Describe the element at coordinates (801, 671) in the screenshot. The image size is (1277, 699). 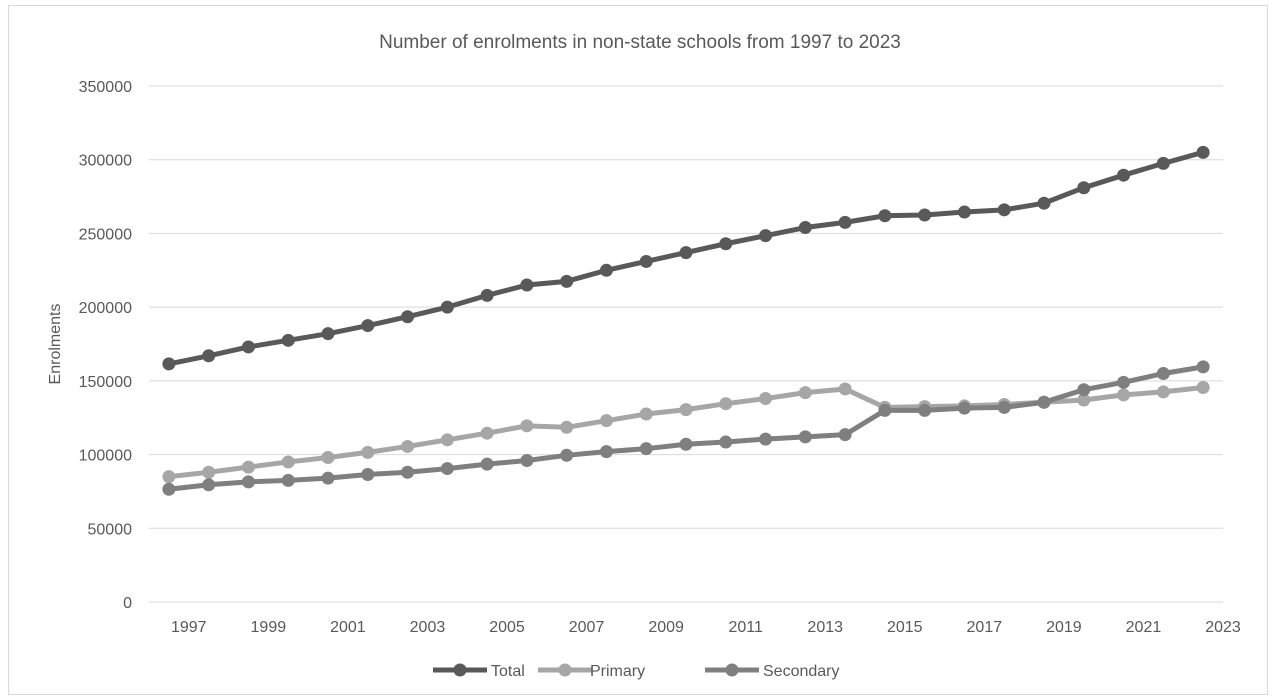
I see `legend-label-secondary: Secondary` at that location.